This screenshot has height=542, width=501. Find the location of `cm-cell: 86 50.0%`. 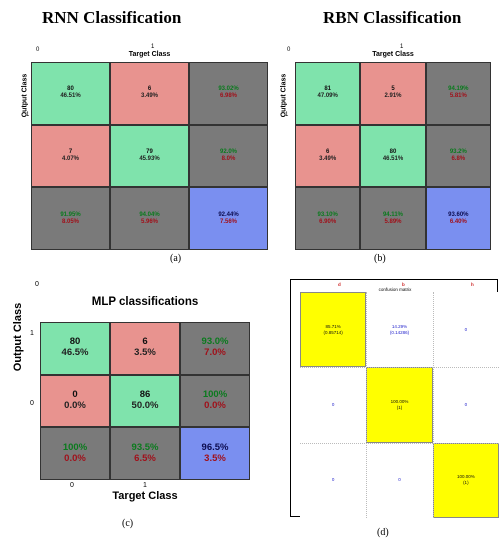

cm-cell: 86 50.0% is located at coordinates (145, 401).